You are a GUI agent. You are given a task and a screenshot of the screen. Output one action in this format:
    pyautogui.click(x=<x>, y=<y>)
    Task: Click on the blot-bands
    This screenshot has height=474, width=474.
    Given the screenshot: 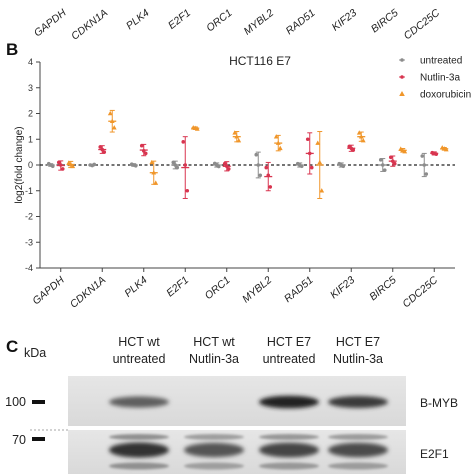 What is the action you would take?
    pyautogui.click(x=248, y=432)
    